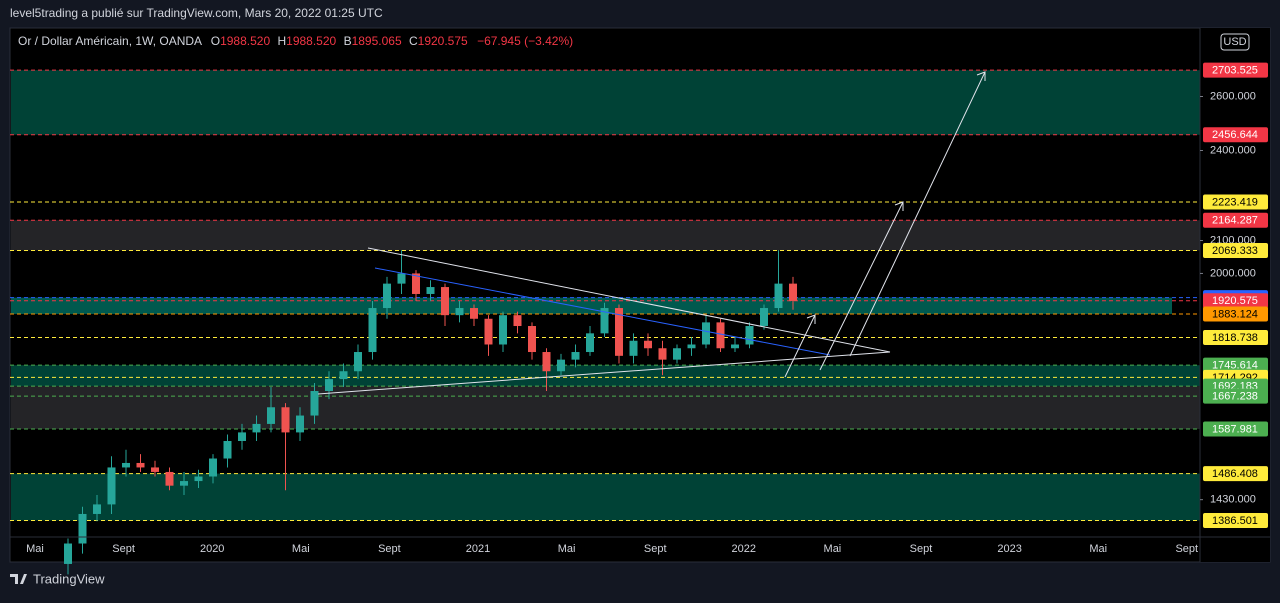  I want to click on price-tag-label: 2456.644, so click(1235, 135).